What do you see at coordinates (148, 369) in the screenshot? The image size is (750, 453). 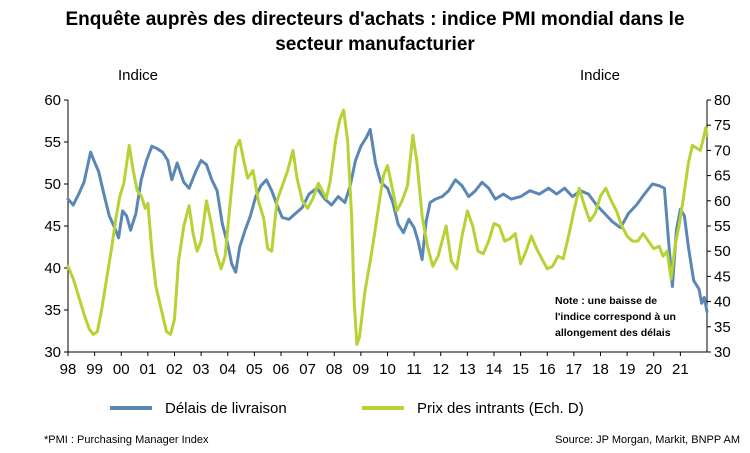 I see `x-tick-label: 01` at bounding box center [148, 369].